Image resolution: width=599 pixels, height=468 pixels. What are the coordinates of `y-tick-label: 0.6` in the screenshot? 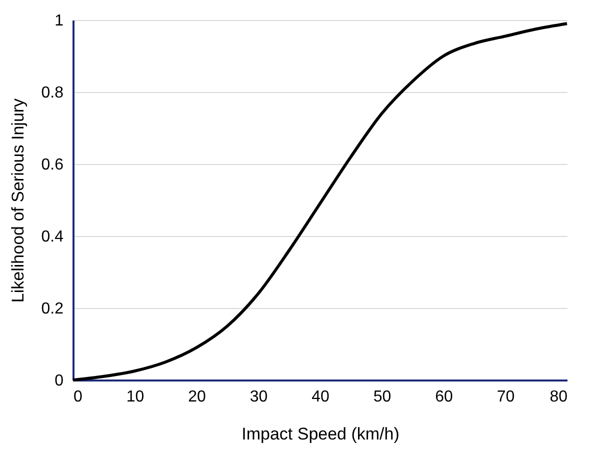 It's located at (52, 165).